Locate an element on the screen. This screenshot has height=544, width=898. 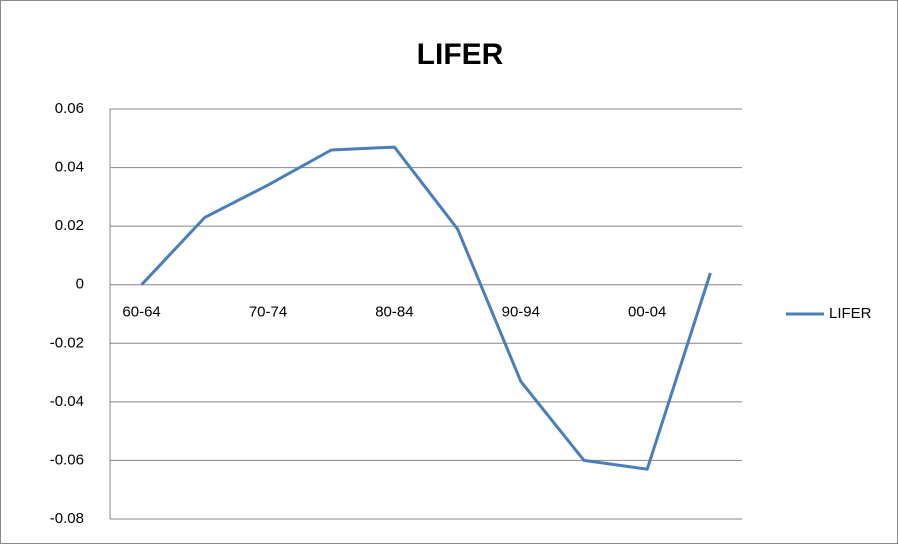
y-tick-label: -0.08 is located at coordinates (67, 518).